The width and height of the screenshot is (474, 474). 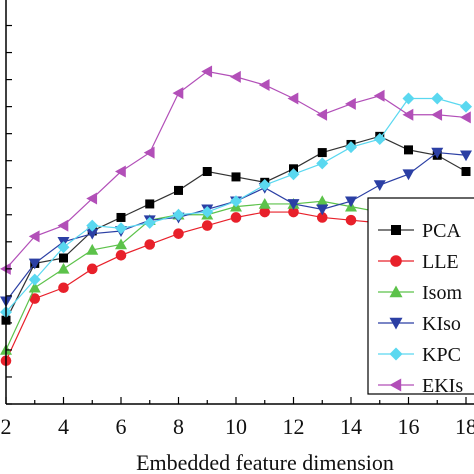 I want to click on x-axis-label: Embedded feature dimension, so click(x=265, y=462).